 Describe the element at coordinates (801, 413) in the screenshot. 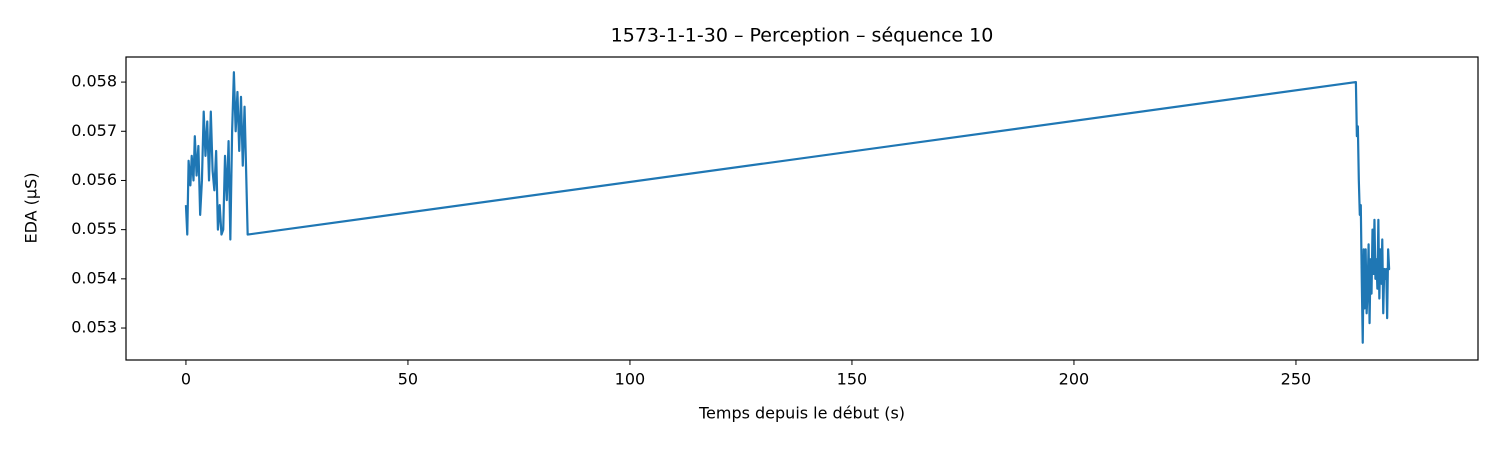

I see `x-axis-label: Temps depuis le début (s)` at that location.